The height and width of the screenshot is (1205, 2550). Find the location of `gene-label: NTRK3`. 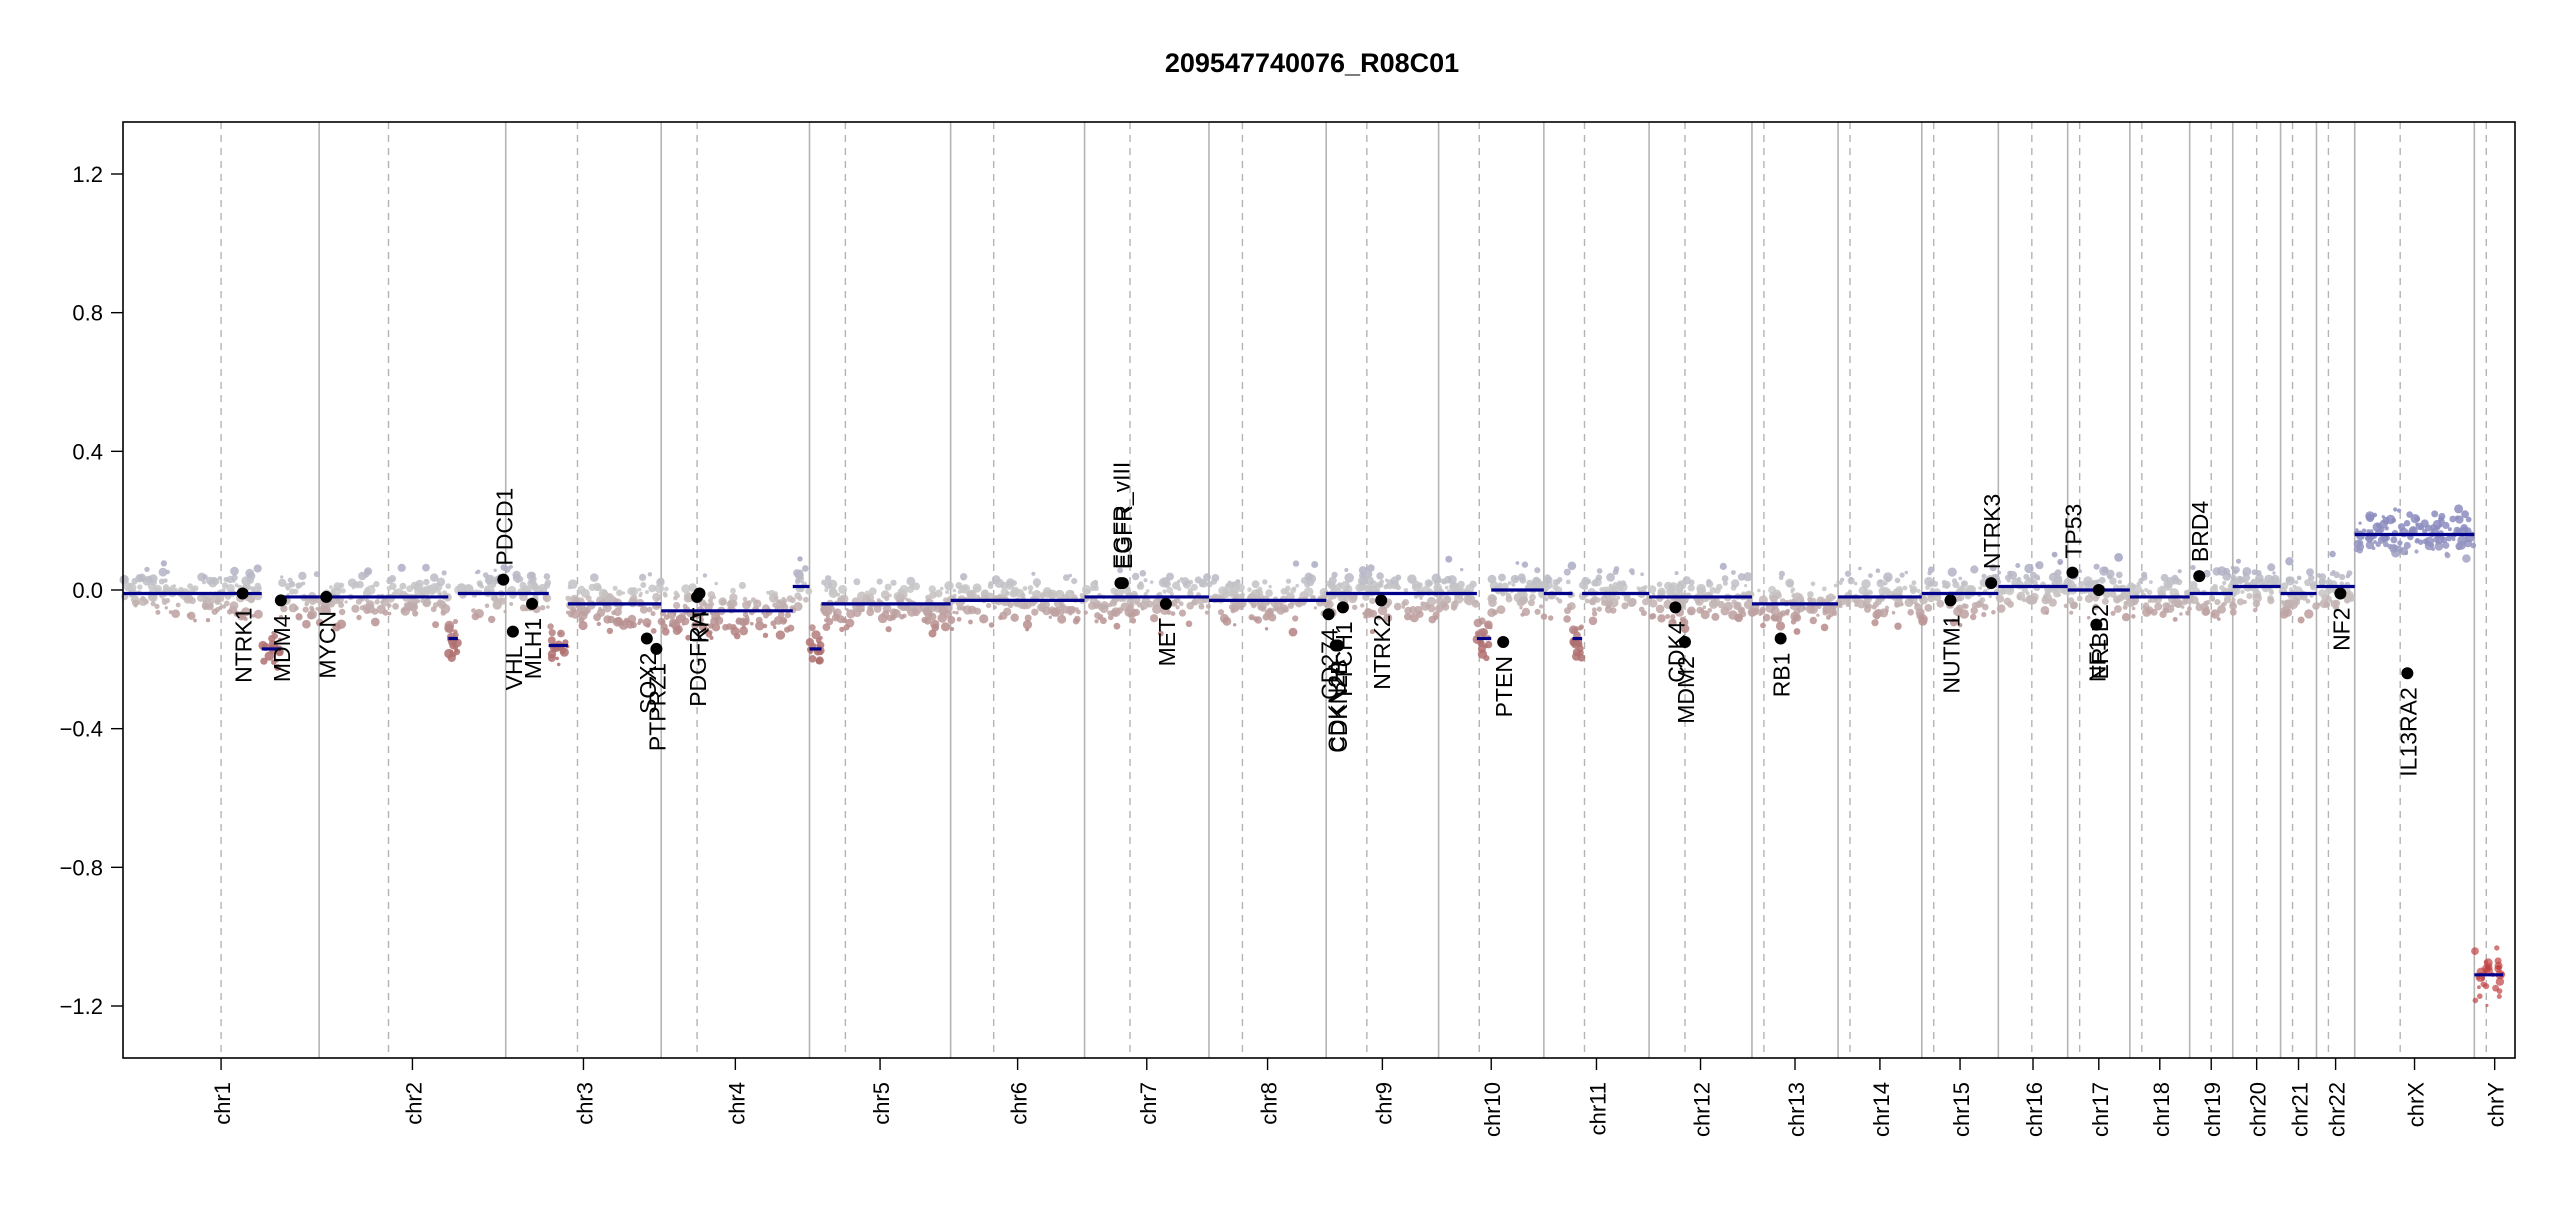

gene-label: NTRK3 is located at coordinates (1992, 531).